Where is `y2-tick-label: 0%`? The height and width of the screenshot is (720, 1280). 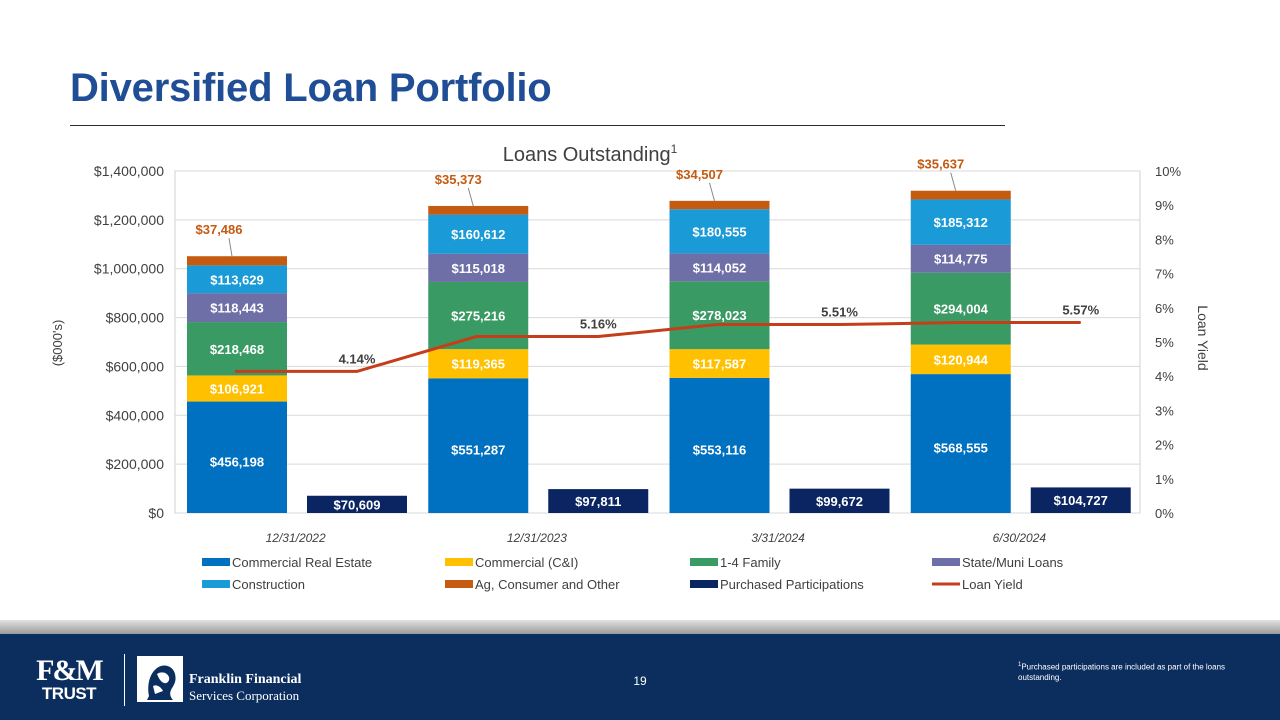 y2-tick-label: 0% is located at coordinates (1164, 513).